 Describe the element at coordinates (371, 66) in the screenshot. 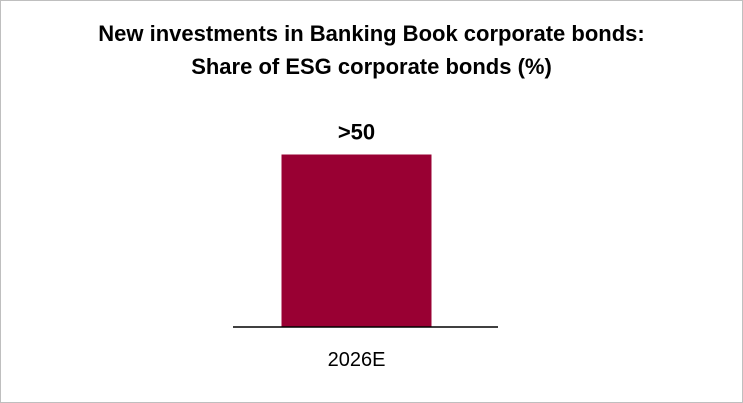

I see `chart-title-line-2: Share of ESG corporate bonds (%)` at that location.